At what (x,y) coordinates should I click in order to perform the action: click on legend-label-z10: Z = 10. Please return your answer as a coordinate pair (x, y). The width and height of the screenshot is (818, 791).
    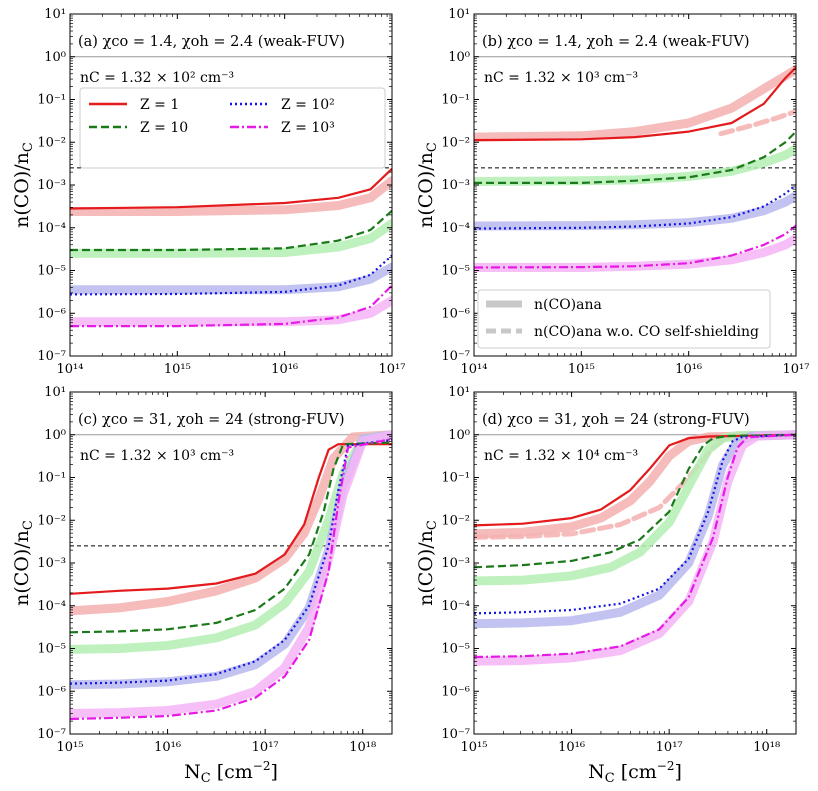
    Looking at the image, I should click on (164, 128).